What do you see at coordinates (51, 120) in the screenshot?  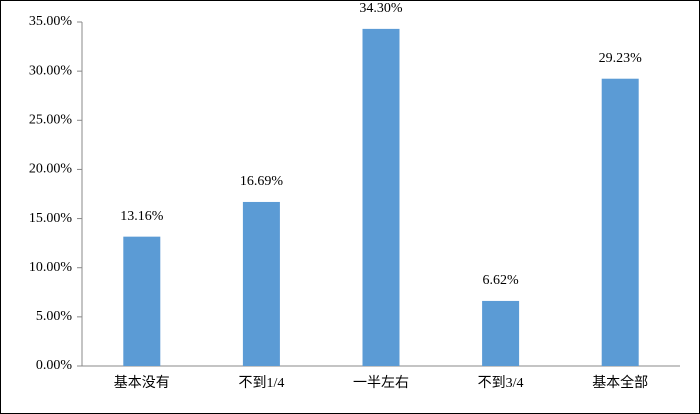 I see `y-tick-label: 25.00%` at bounding box center [51, 120].